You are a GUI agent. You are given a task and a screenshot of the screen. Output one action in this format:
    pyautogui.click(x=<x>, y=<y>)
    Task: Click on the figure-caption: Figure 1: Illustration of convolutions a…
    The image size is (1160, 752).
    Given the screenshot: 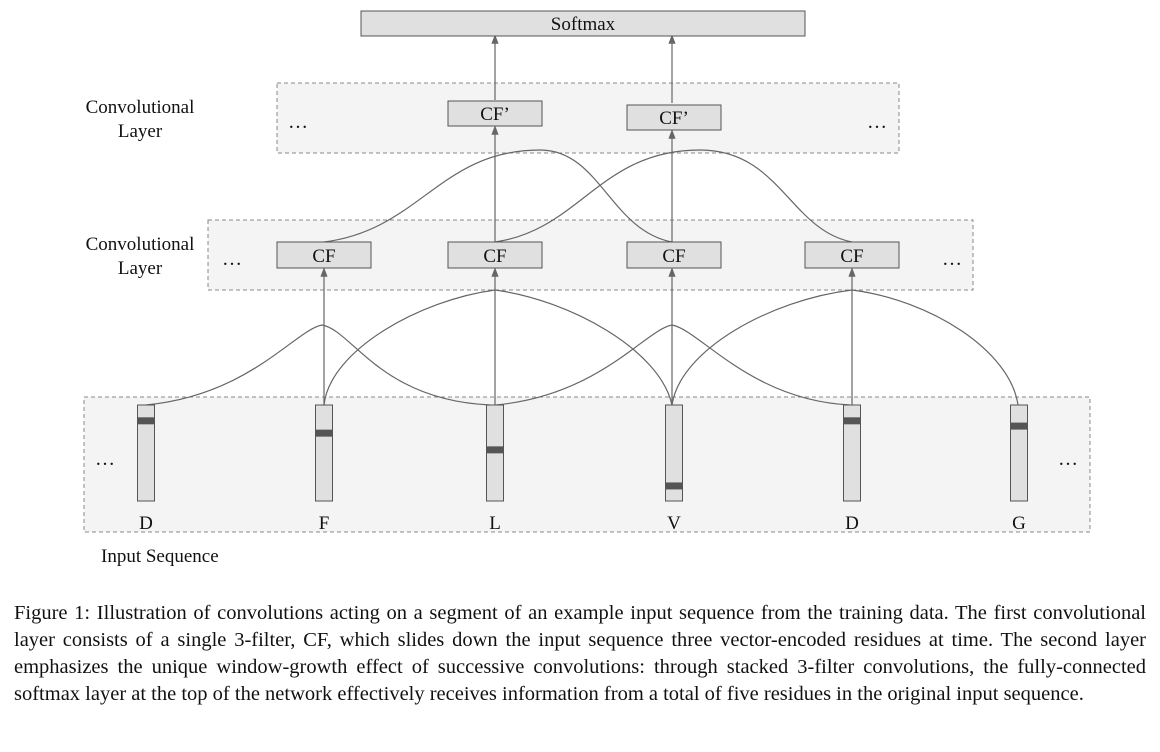 What is the action you would take?
    pyautogui.click(x=580, y=653)
    